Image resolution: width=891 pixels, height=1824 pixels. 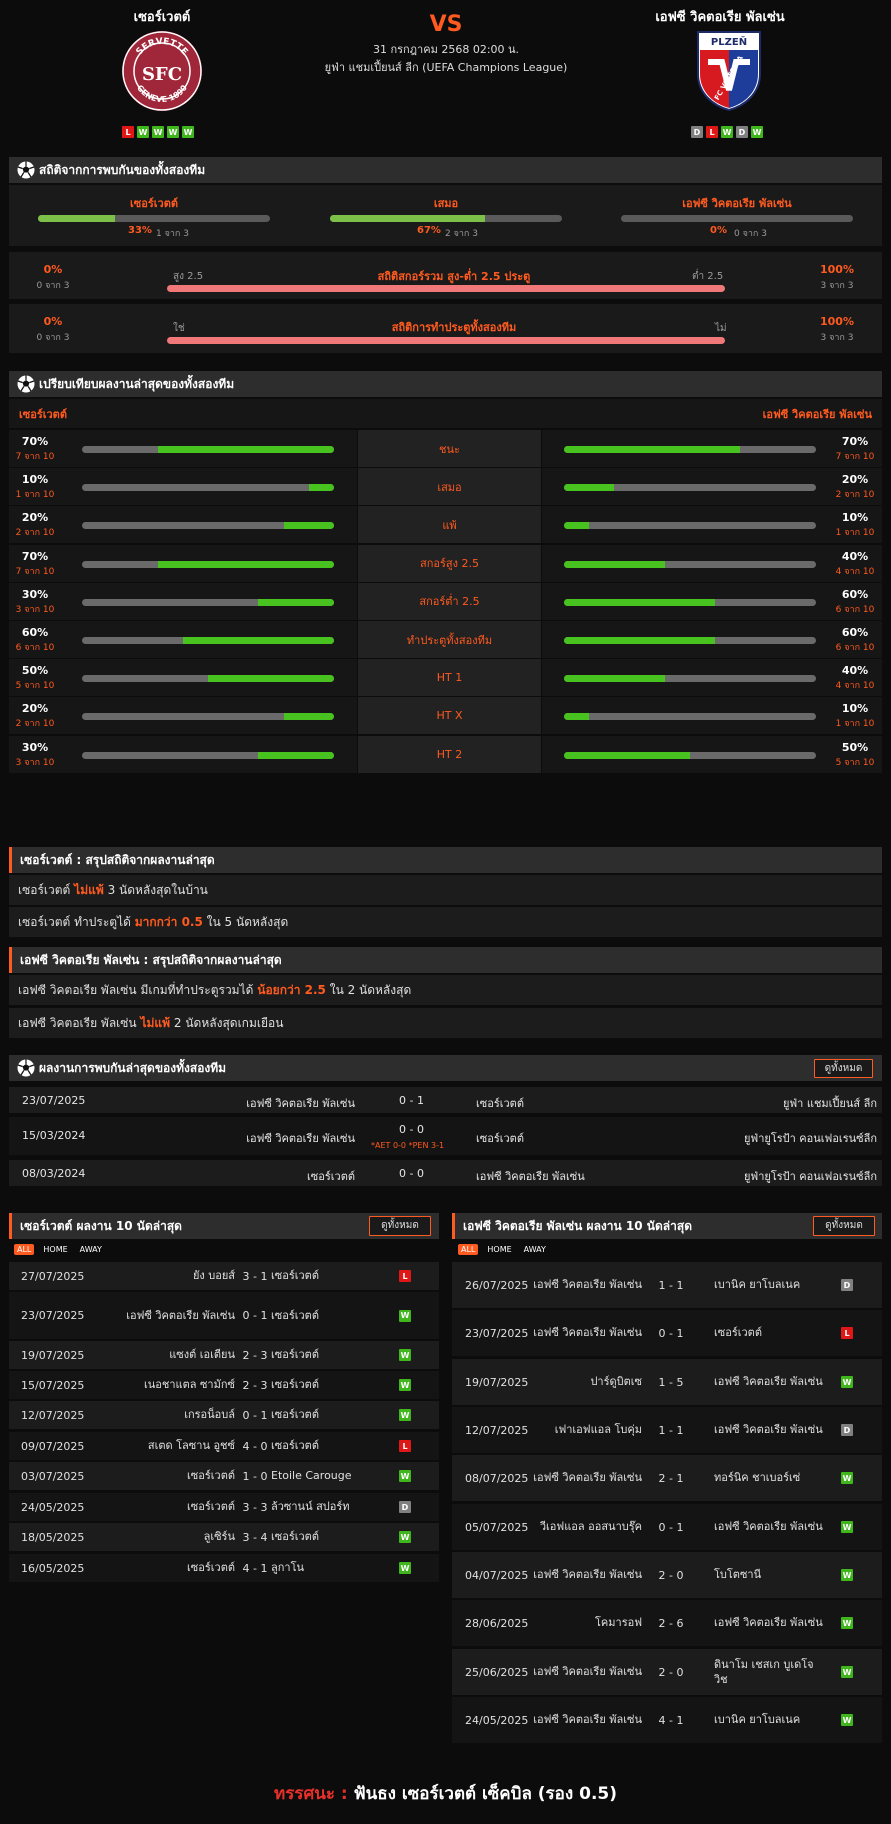 I want to click on recent-away-see-all-button: ดูทั้งหมด, so click(x=844, y=1226).